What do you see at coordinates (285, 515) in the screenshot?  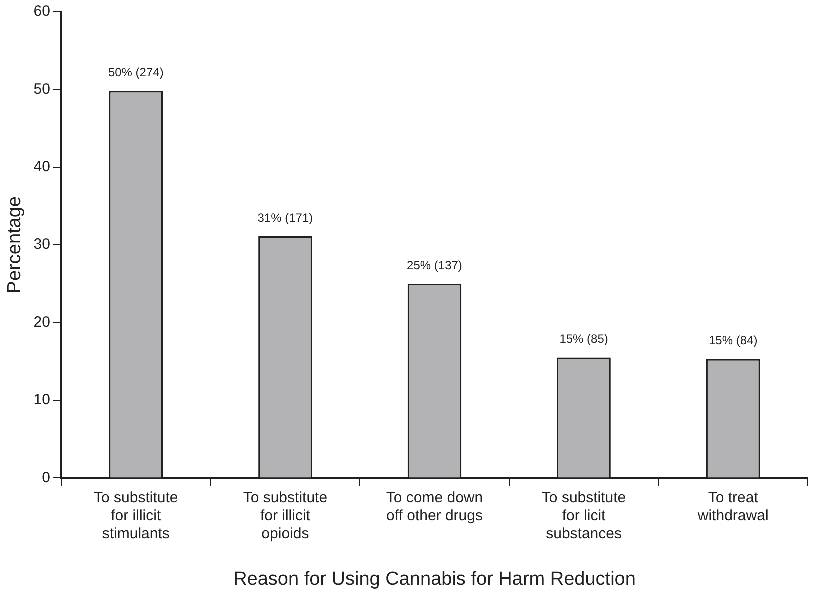 I see `x-tick-label: To substitute for illicit opioids` at bounding box center [285, 515].